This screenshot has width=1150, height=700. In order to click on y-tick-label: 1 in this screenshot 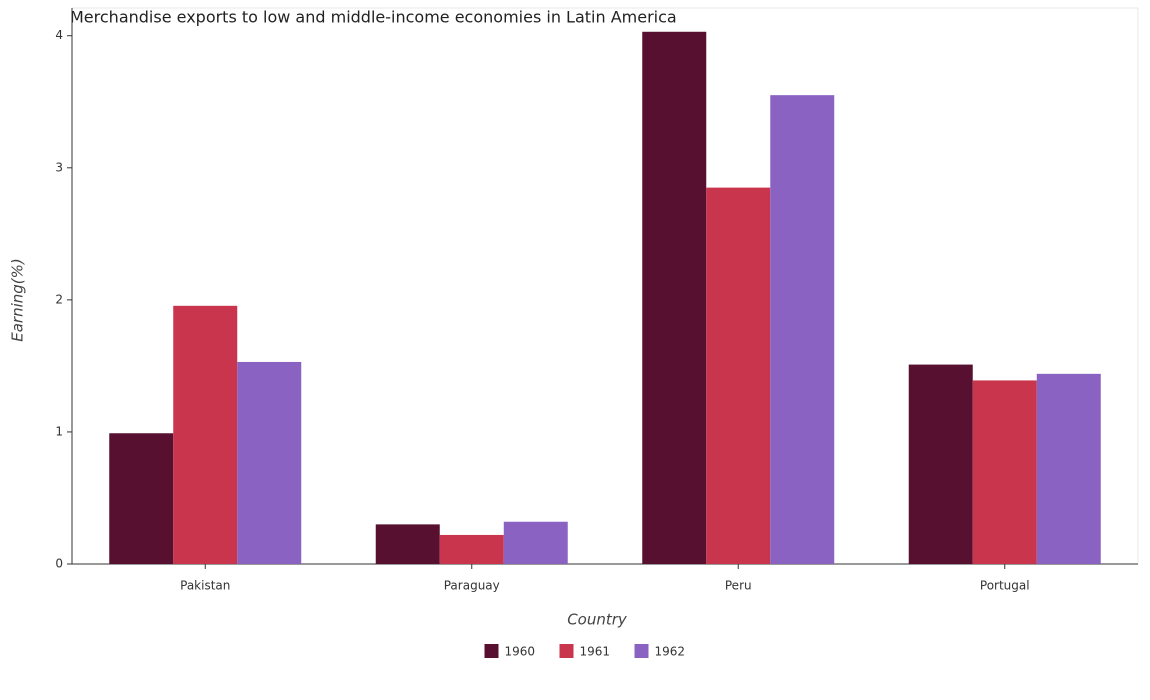, I will do `click(59, 431)`.